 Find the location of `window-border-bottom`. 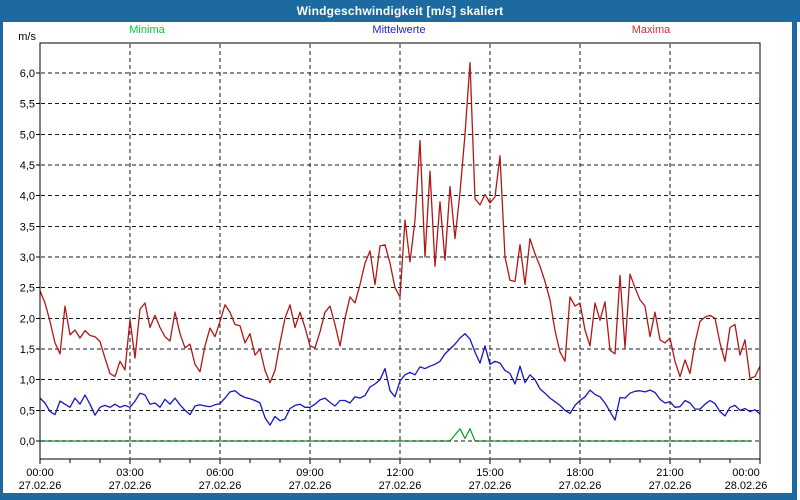

window-border-bottom is located at coordinates (398, 496).